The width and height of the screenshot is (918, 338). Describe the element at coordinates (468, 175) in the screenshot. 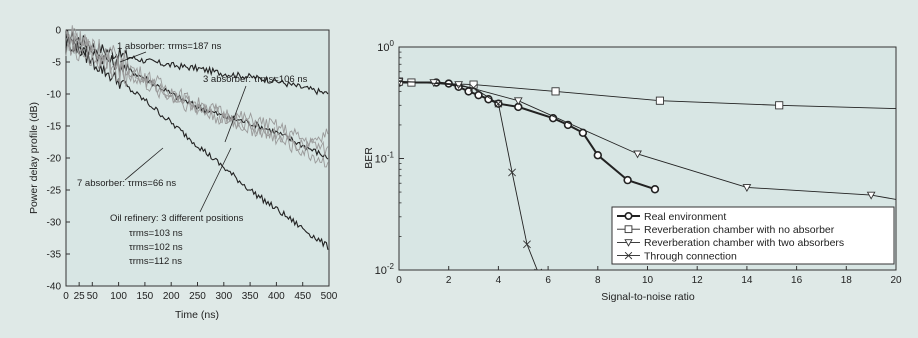

I see `right-series-line` at that location.